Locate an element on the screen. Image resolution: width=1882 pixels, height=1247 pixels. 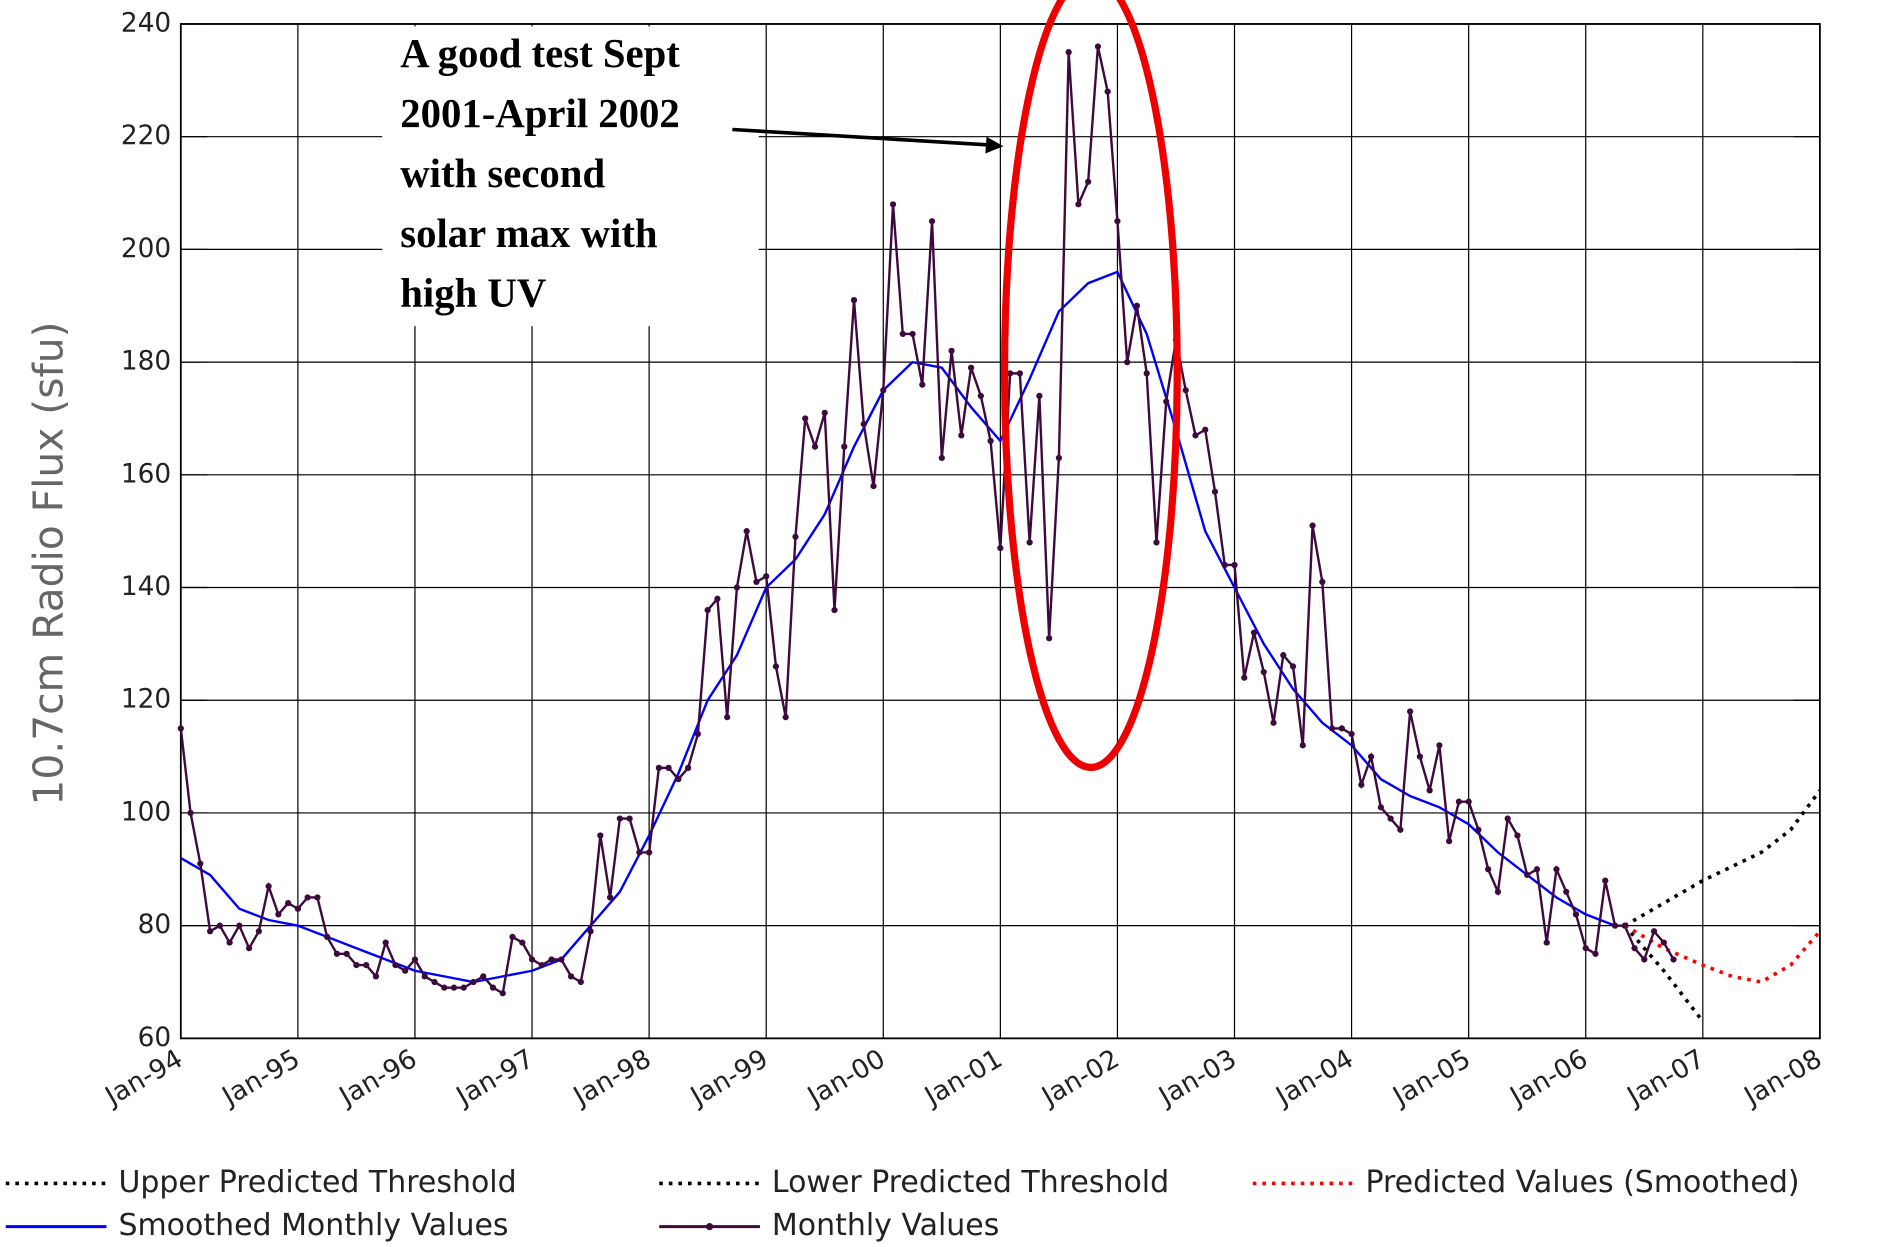
annotation-text: high UV is located at coordinates (473, 293).